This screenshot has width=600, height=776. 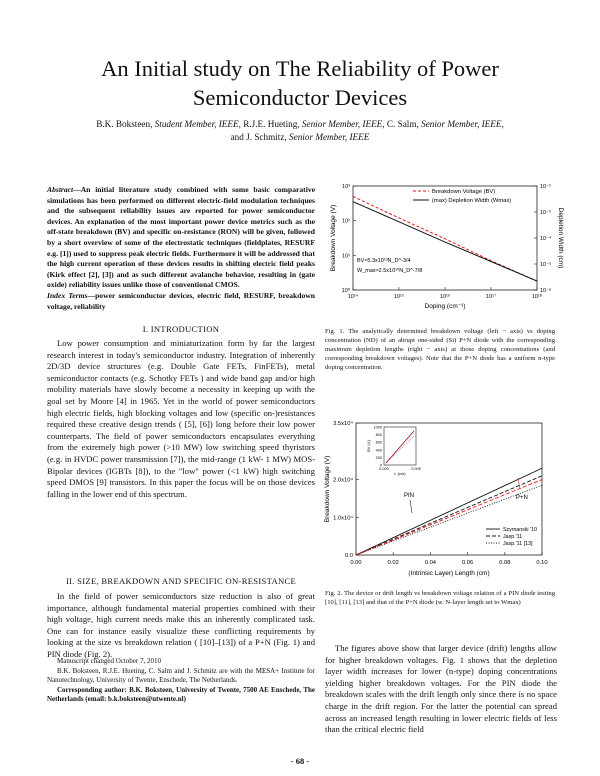 What do you see at coordinates (355, 563) in the screenshot?
I see `x-tick-label: 0.00` at bounding box center [355, 563].